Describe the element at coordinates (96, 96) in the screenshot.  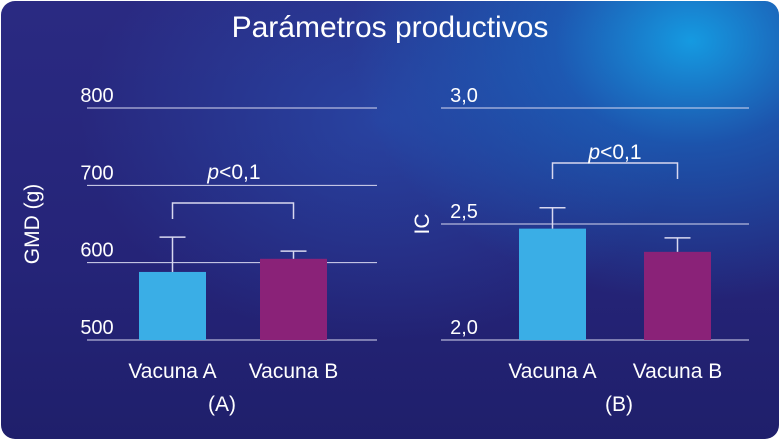
I see `y-tick-label-a: 800` at that location.